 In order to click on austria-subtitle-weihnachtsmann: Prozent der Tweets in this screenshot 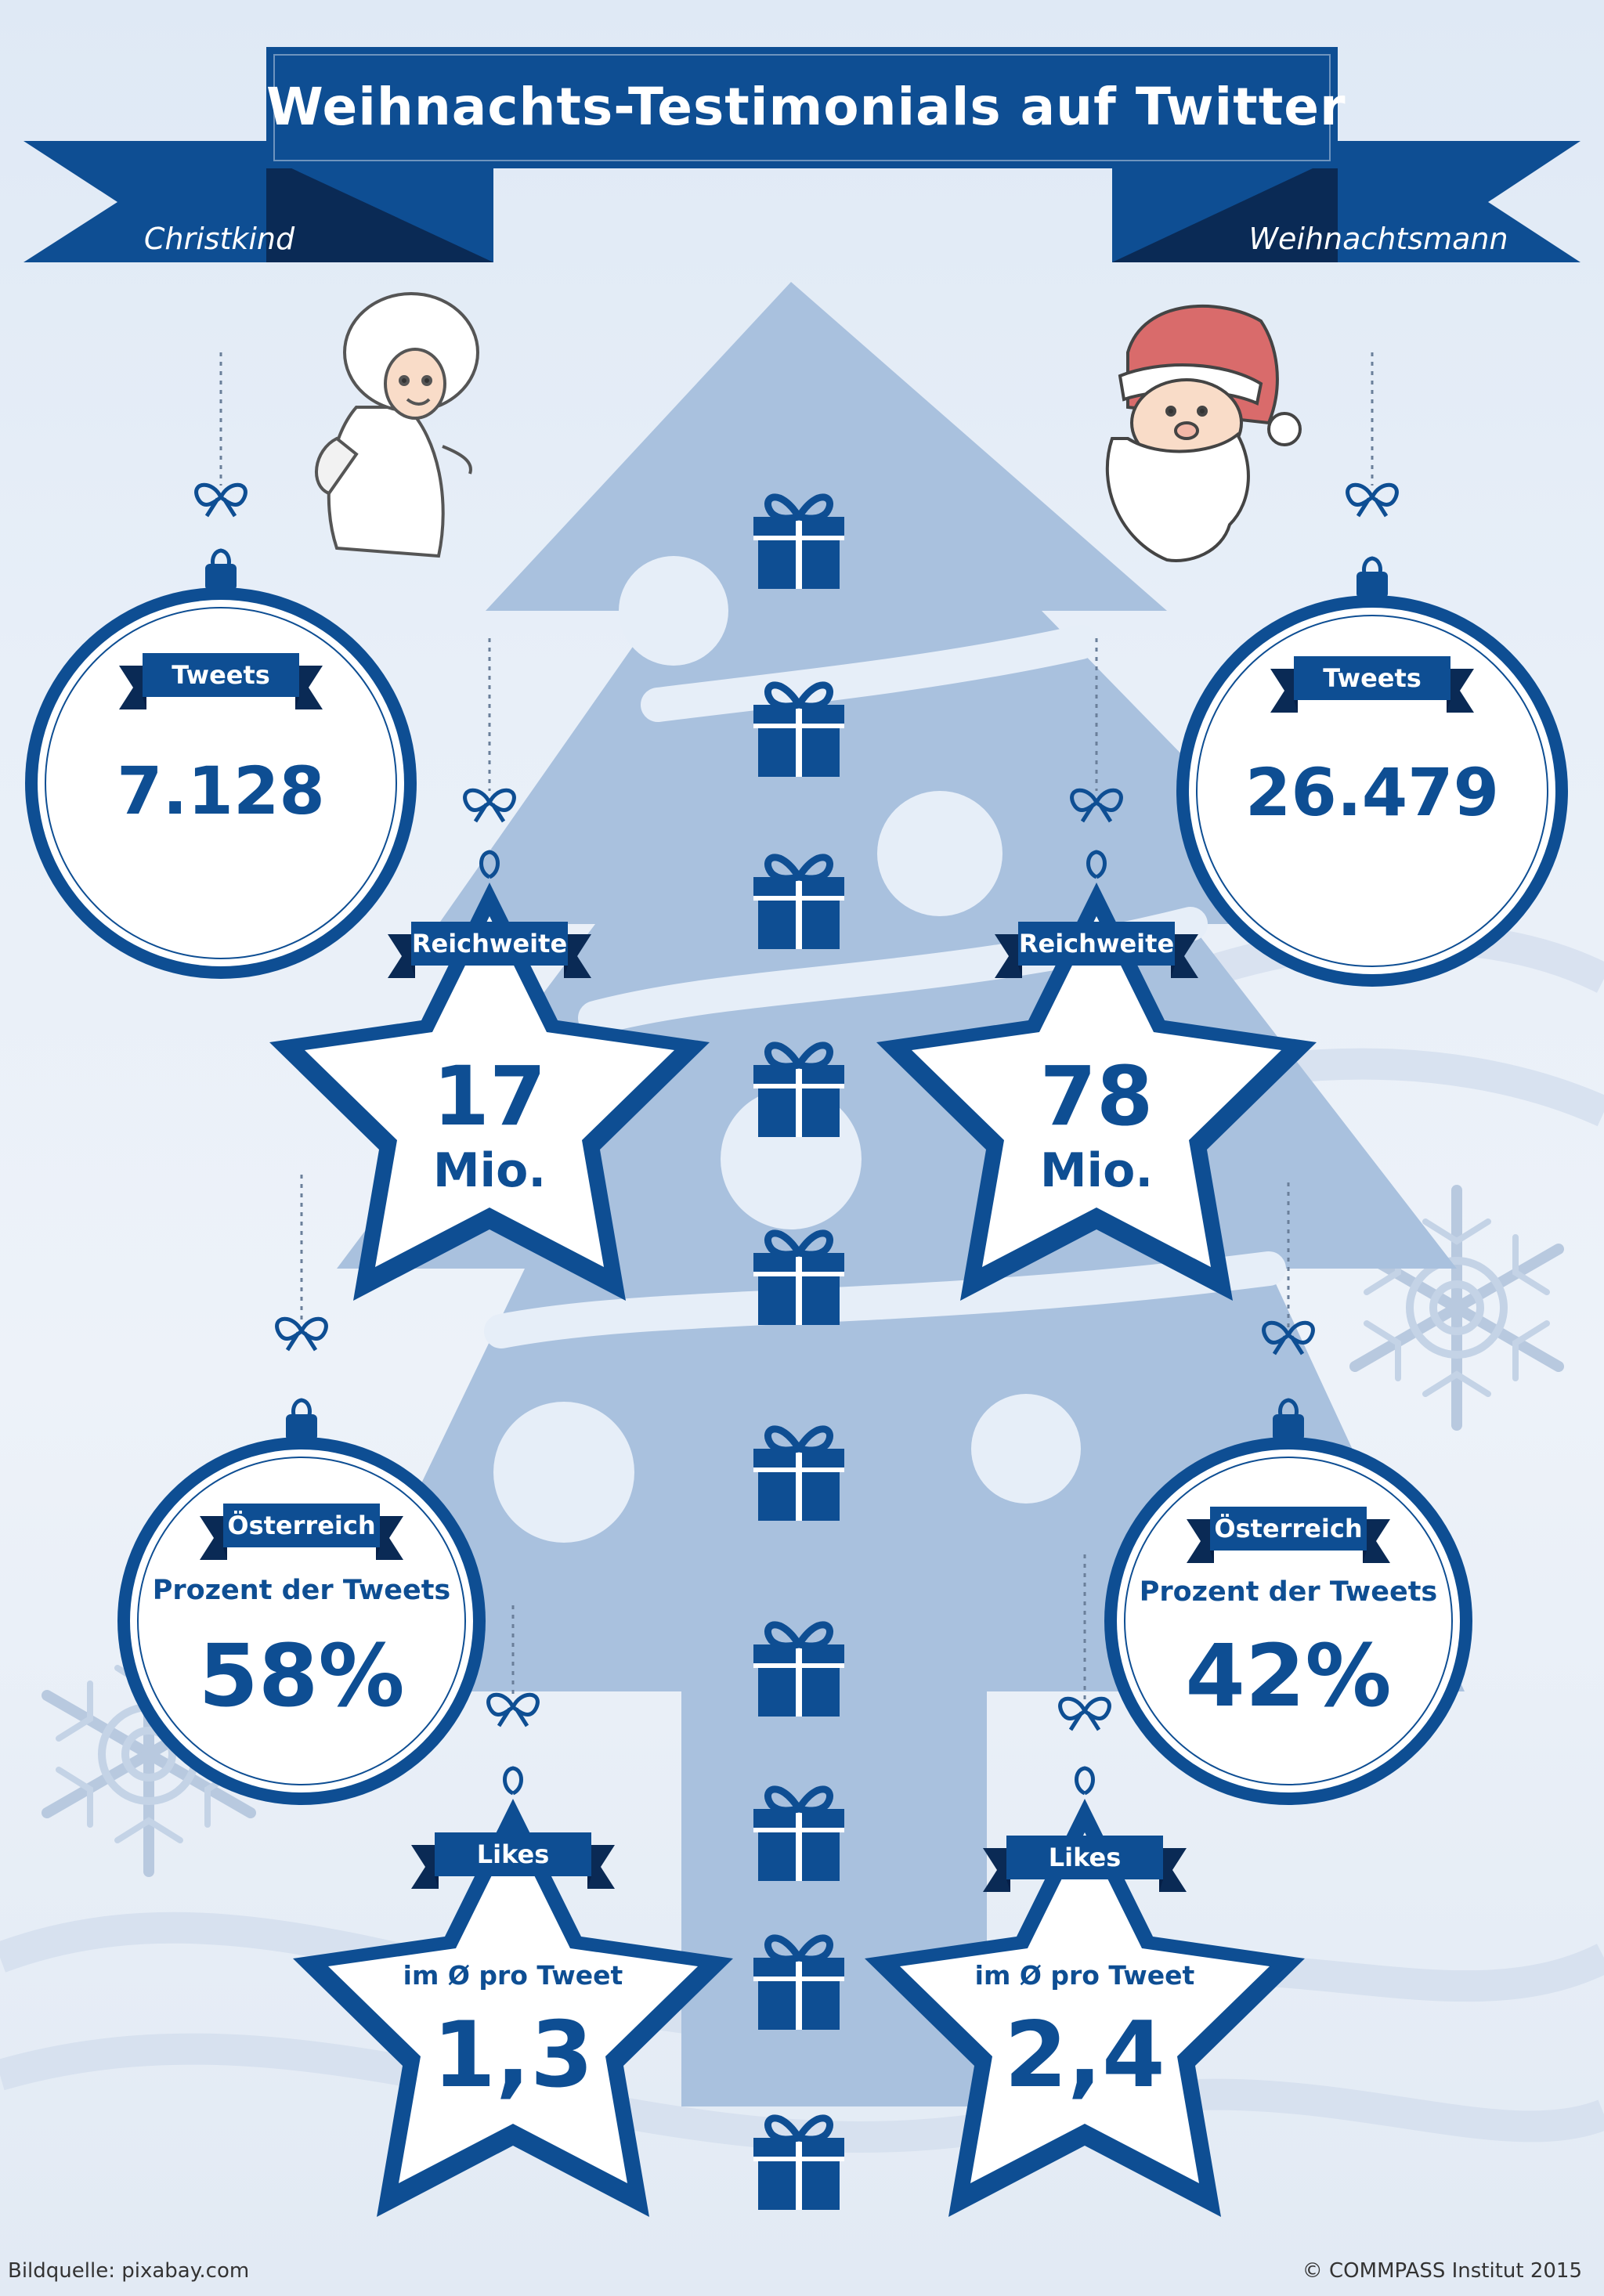, I will do `click(1288, 1592)`.